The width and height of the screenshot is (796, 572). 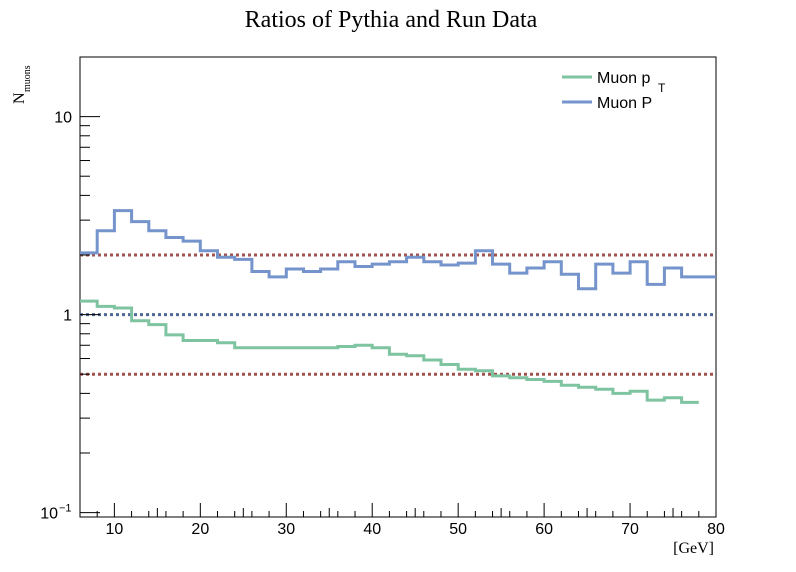 I want to click on y-tick-label-base: 1, so click(x=67, y=316).